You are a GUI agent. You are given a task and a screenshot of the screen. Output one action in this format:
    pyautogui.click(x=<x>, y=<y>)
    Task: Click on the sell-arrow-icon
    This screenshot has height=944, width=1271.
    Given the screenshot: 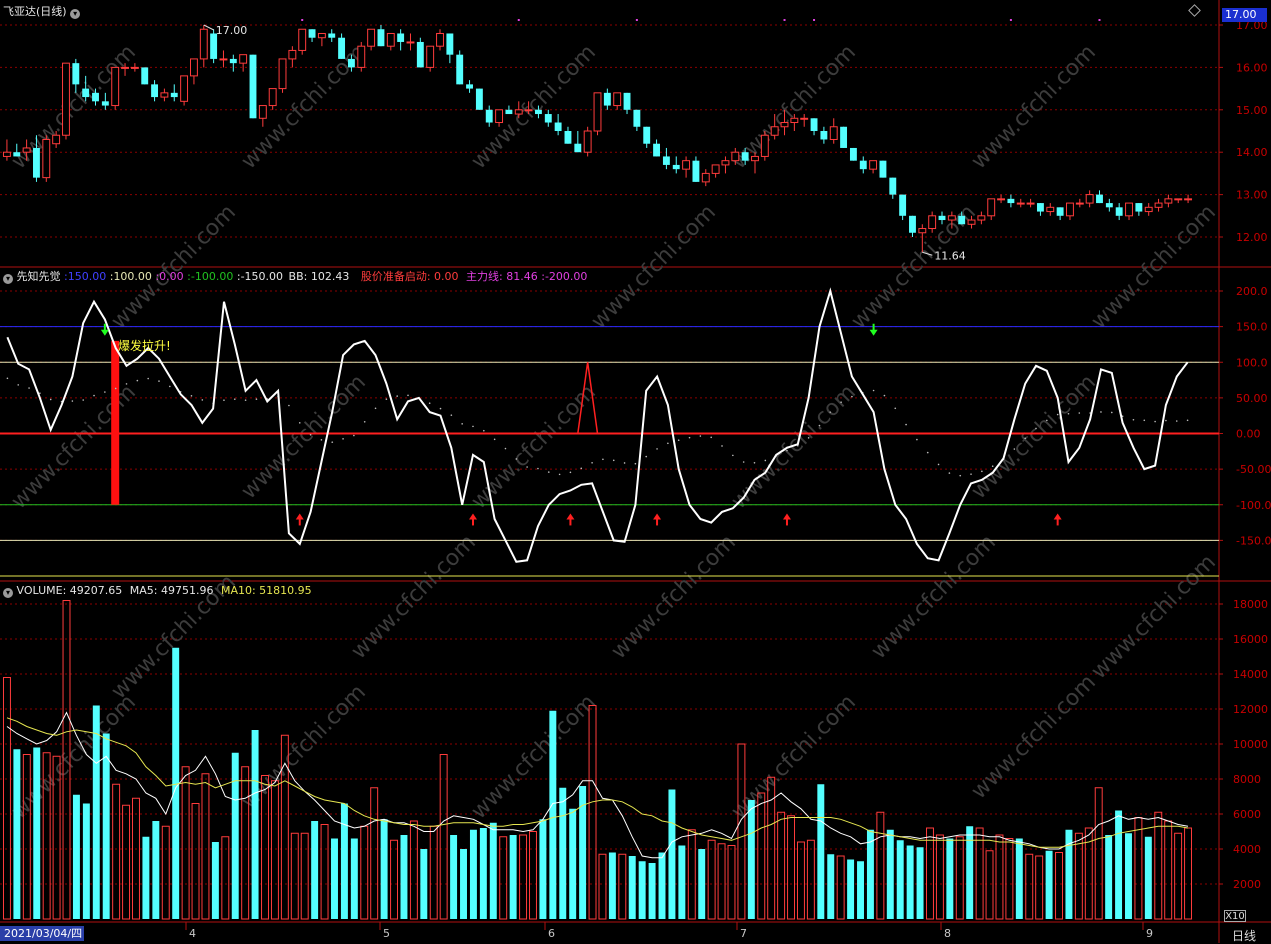 What is the action you would take?
    pyautogui.click(x=873, y=332)
    